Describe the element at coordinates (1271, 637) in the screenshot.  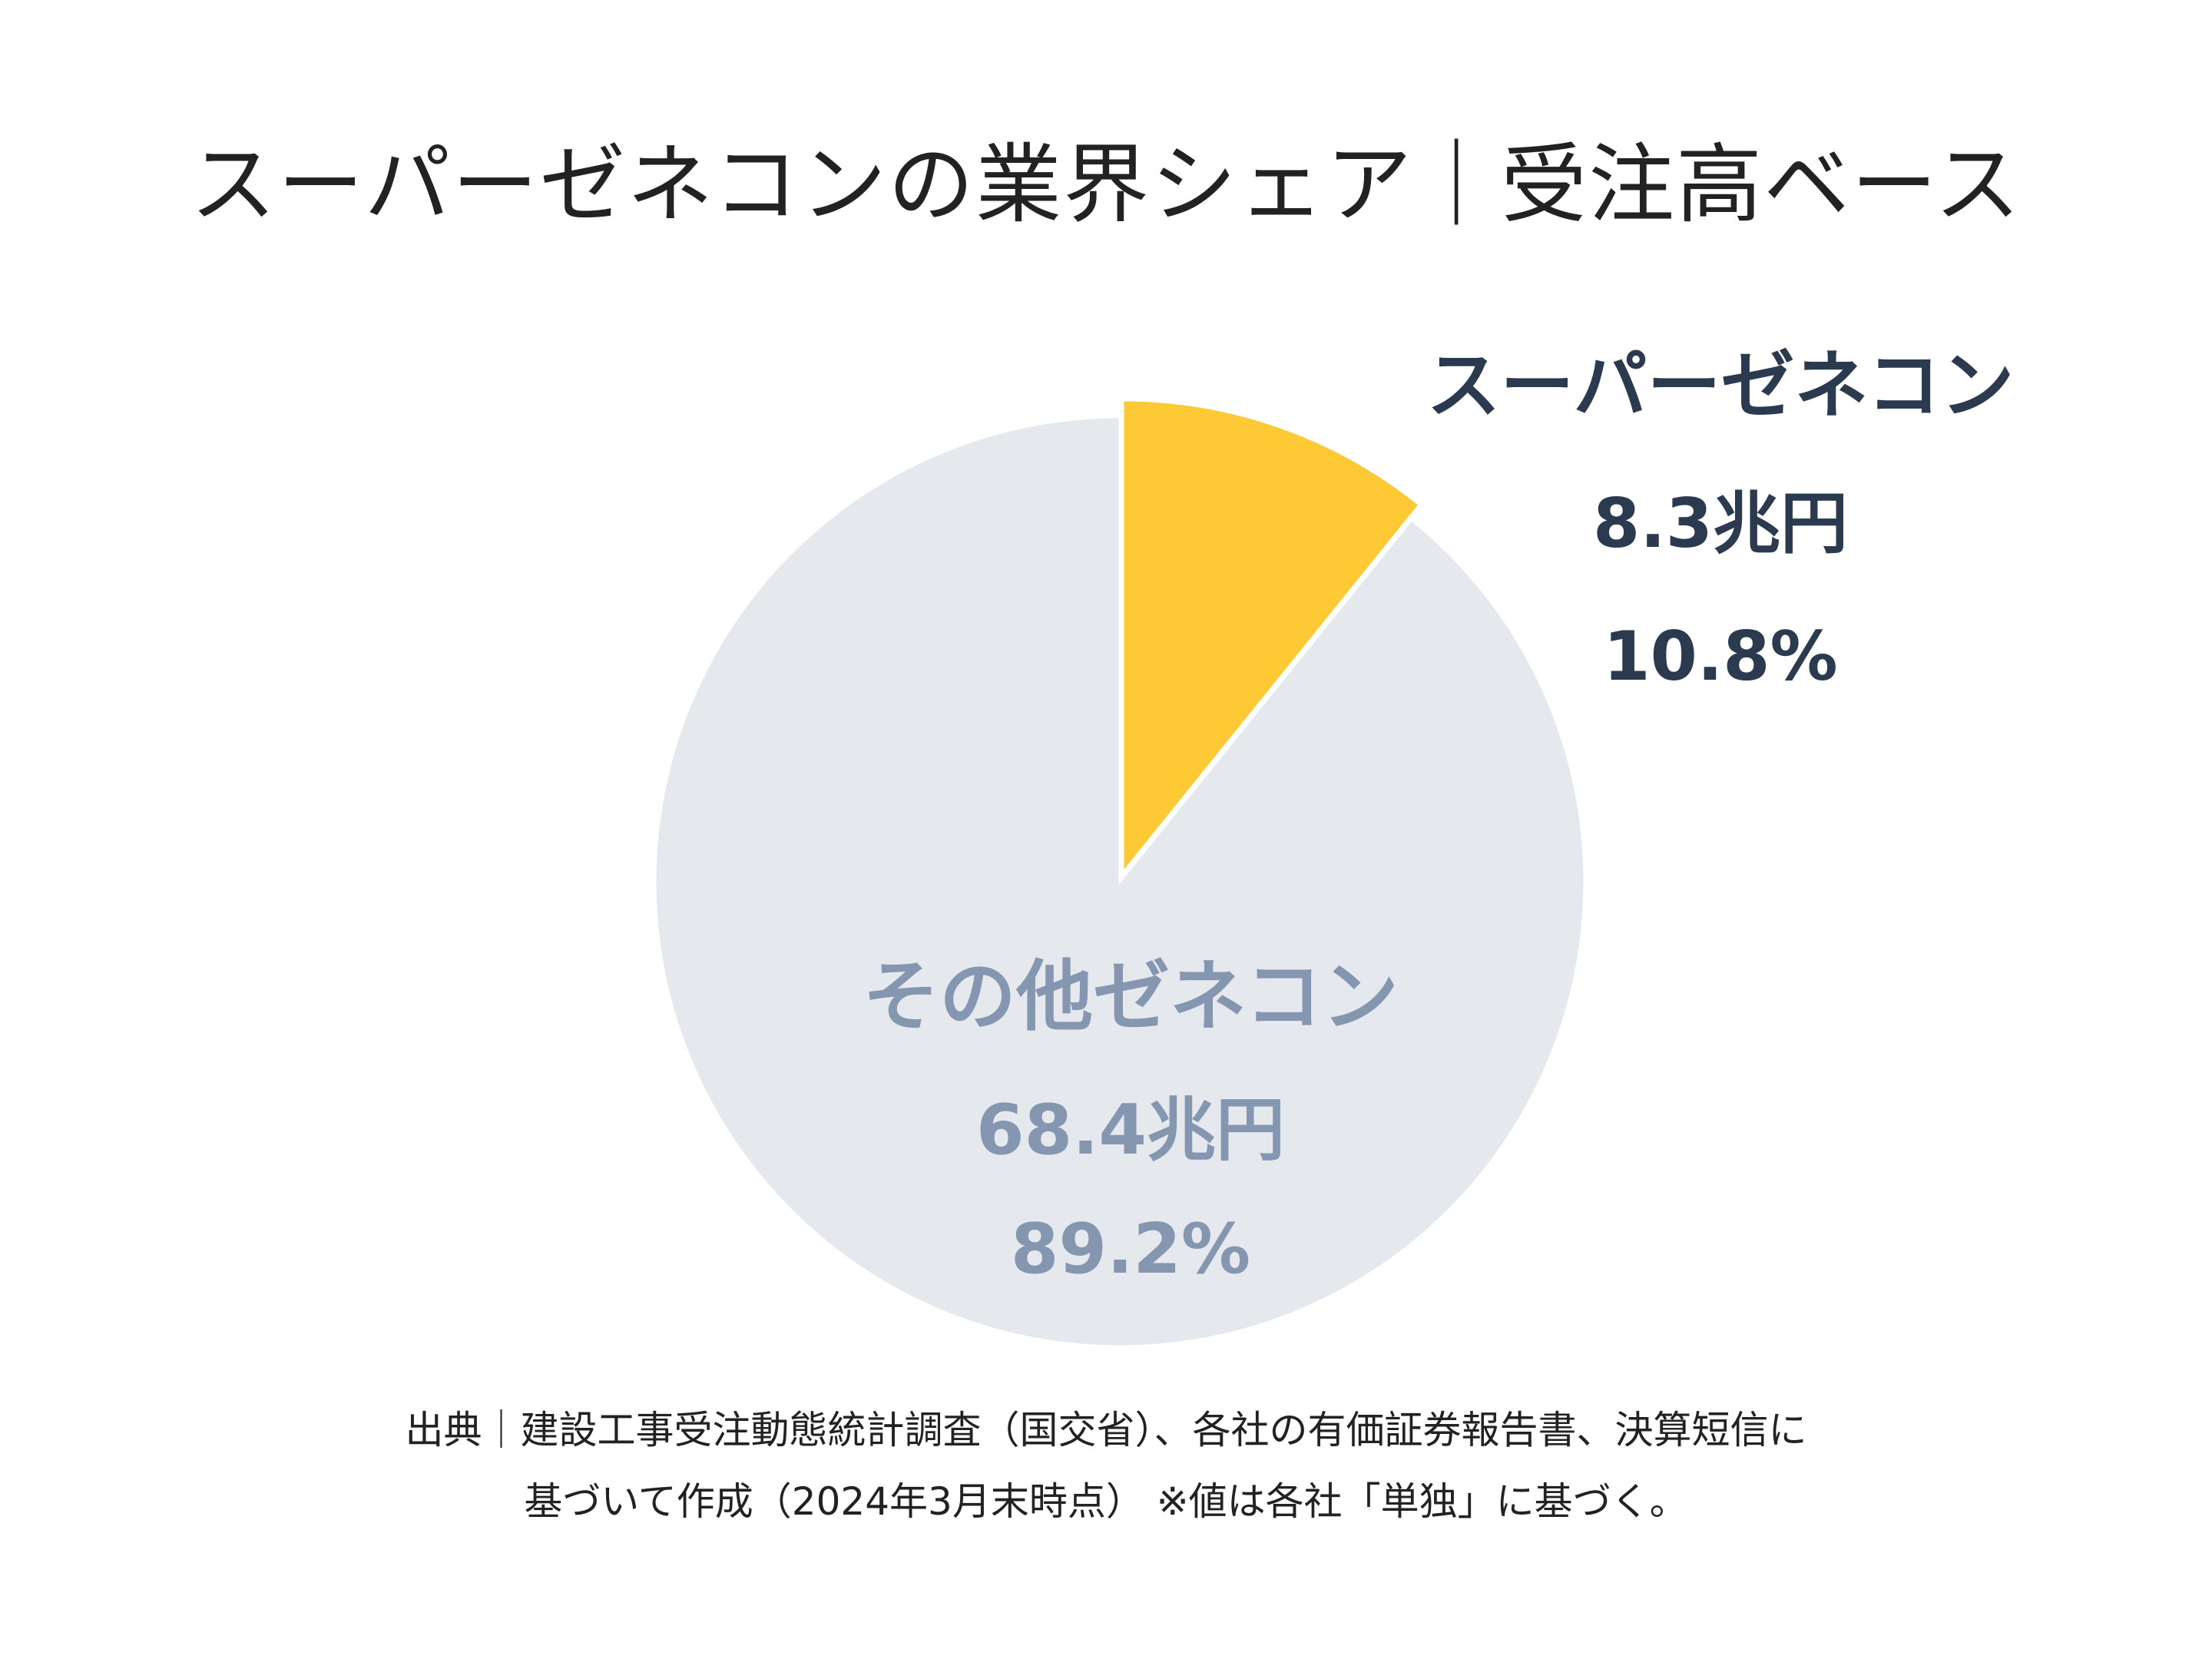
I see `pie-slice-super-zenecon` at that location.